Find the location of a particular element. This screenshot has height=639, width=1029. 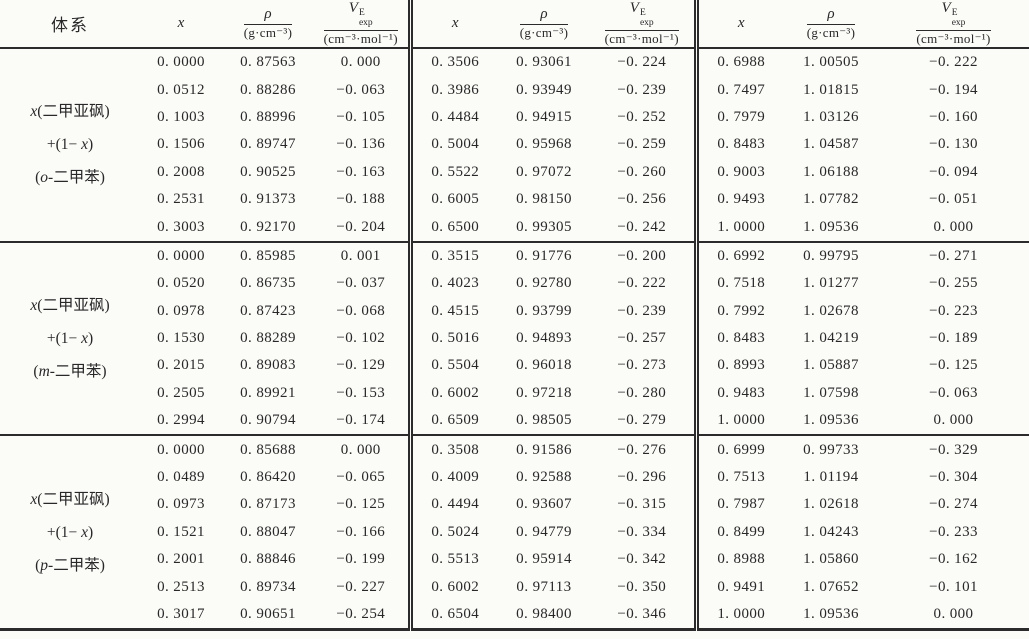

cell-x: 0. 0973 is located at coordinates (181, 504).